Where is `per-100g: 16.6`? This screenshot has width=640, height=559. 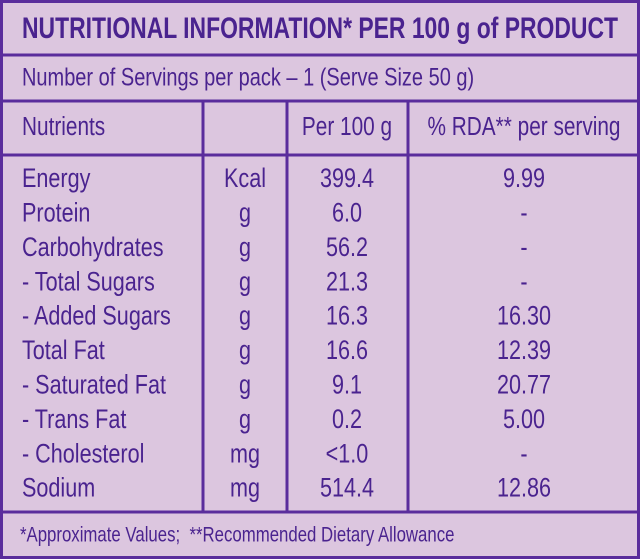 per-100g: 16.6 is located at coordinates (347, 351).